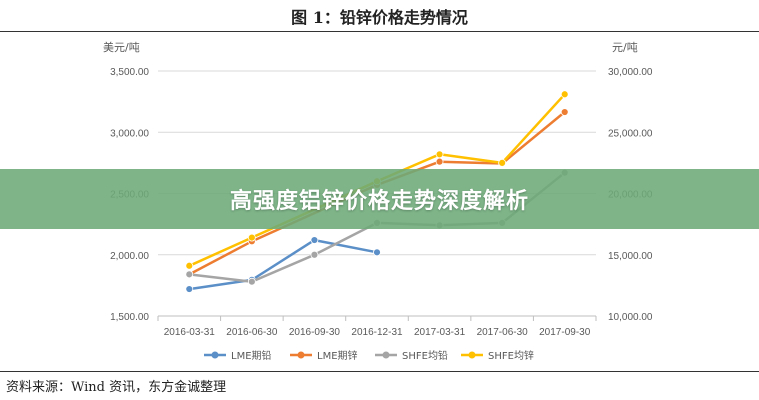 Image resolution: width=759 pixels, height=400 pixels. Describe the element at coordinates (129, 256) in the screenshot. I see `y-left-tick-label: 2,000.00` at that location.